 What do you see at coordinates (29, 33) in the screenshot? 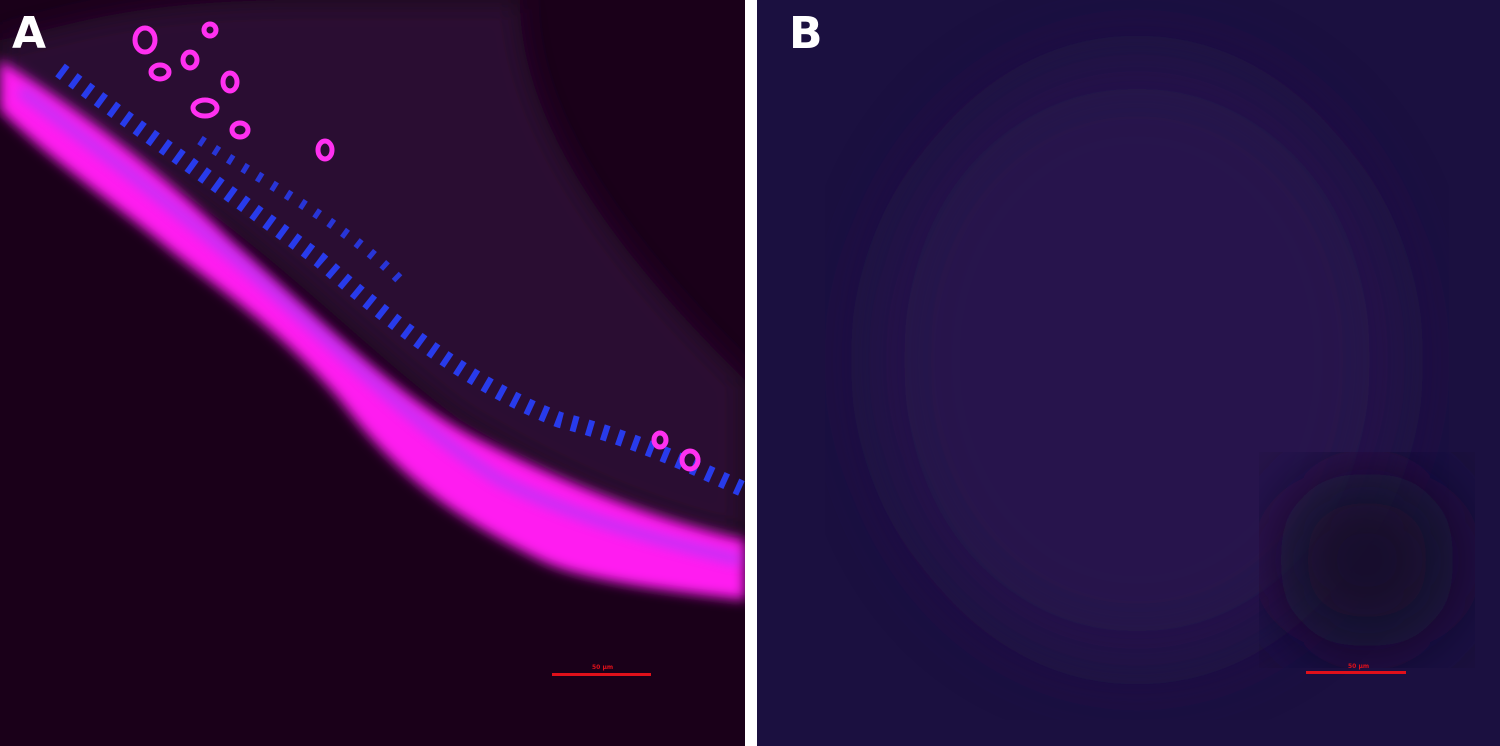
I see `panel-label-a: A` at bounding box center [29, 33].